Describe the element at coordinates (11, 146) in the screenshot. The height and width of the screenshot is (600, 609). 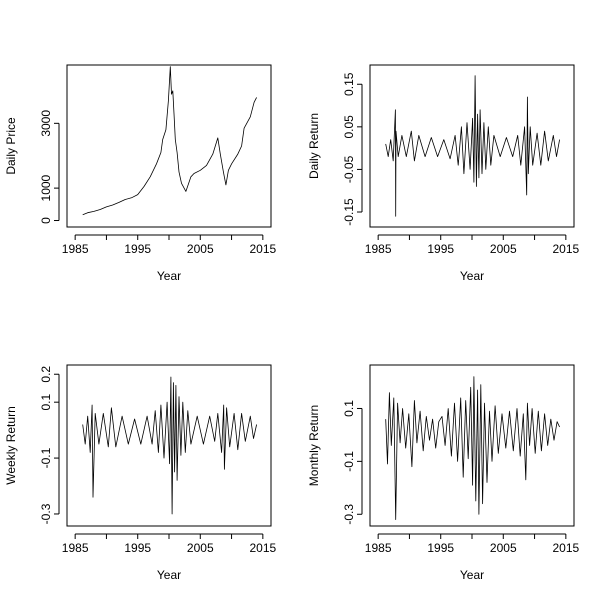
I see `y-axis-title: Daily Price` at that location.